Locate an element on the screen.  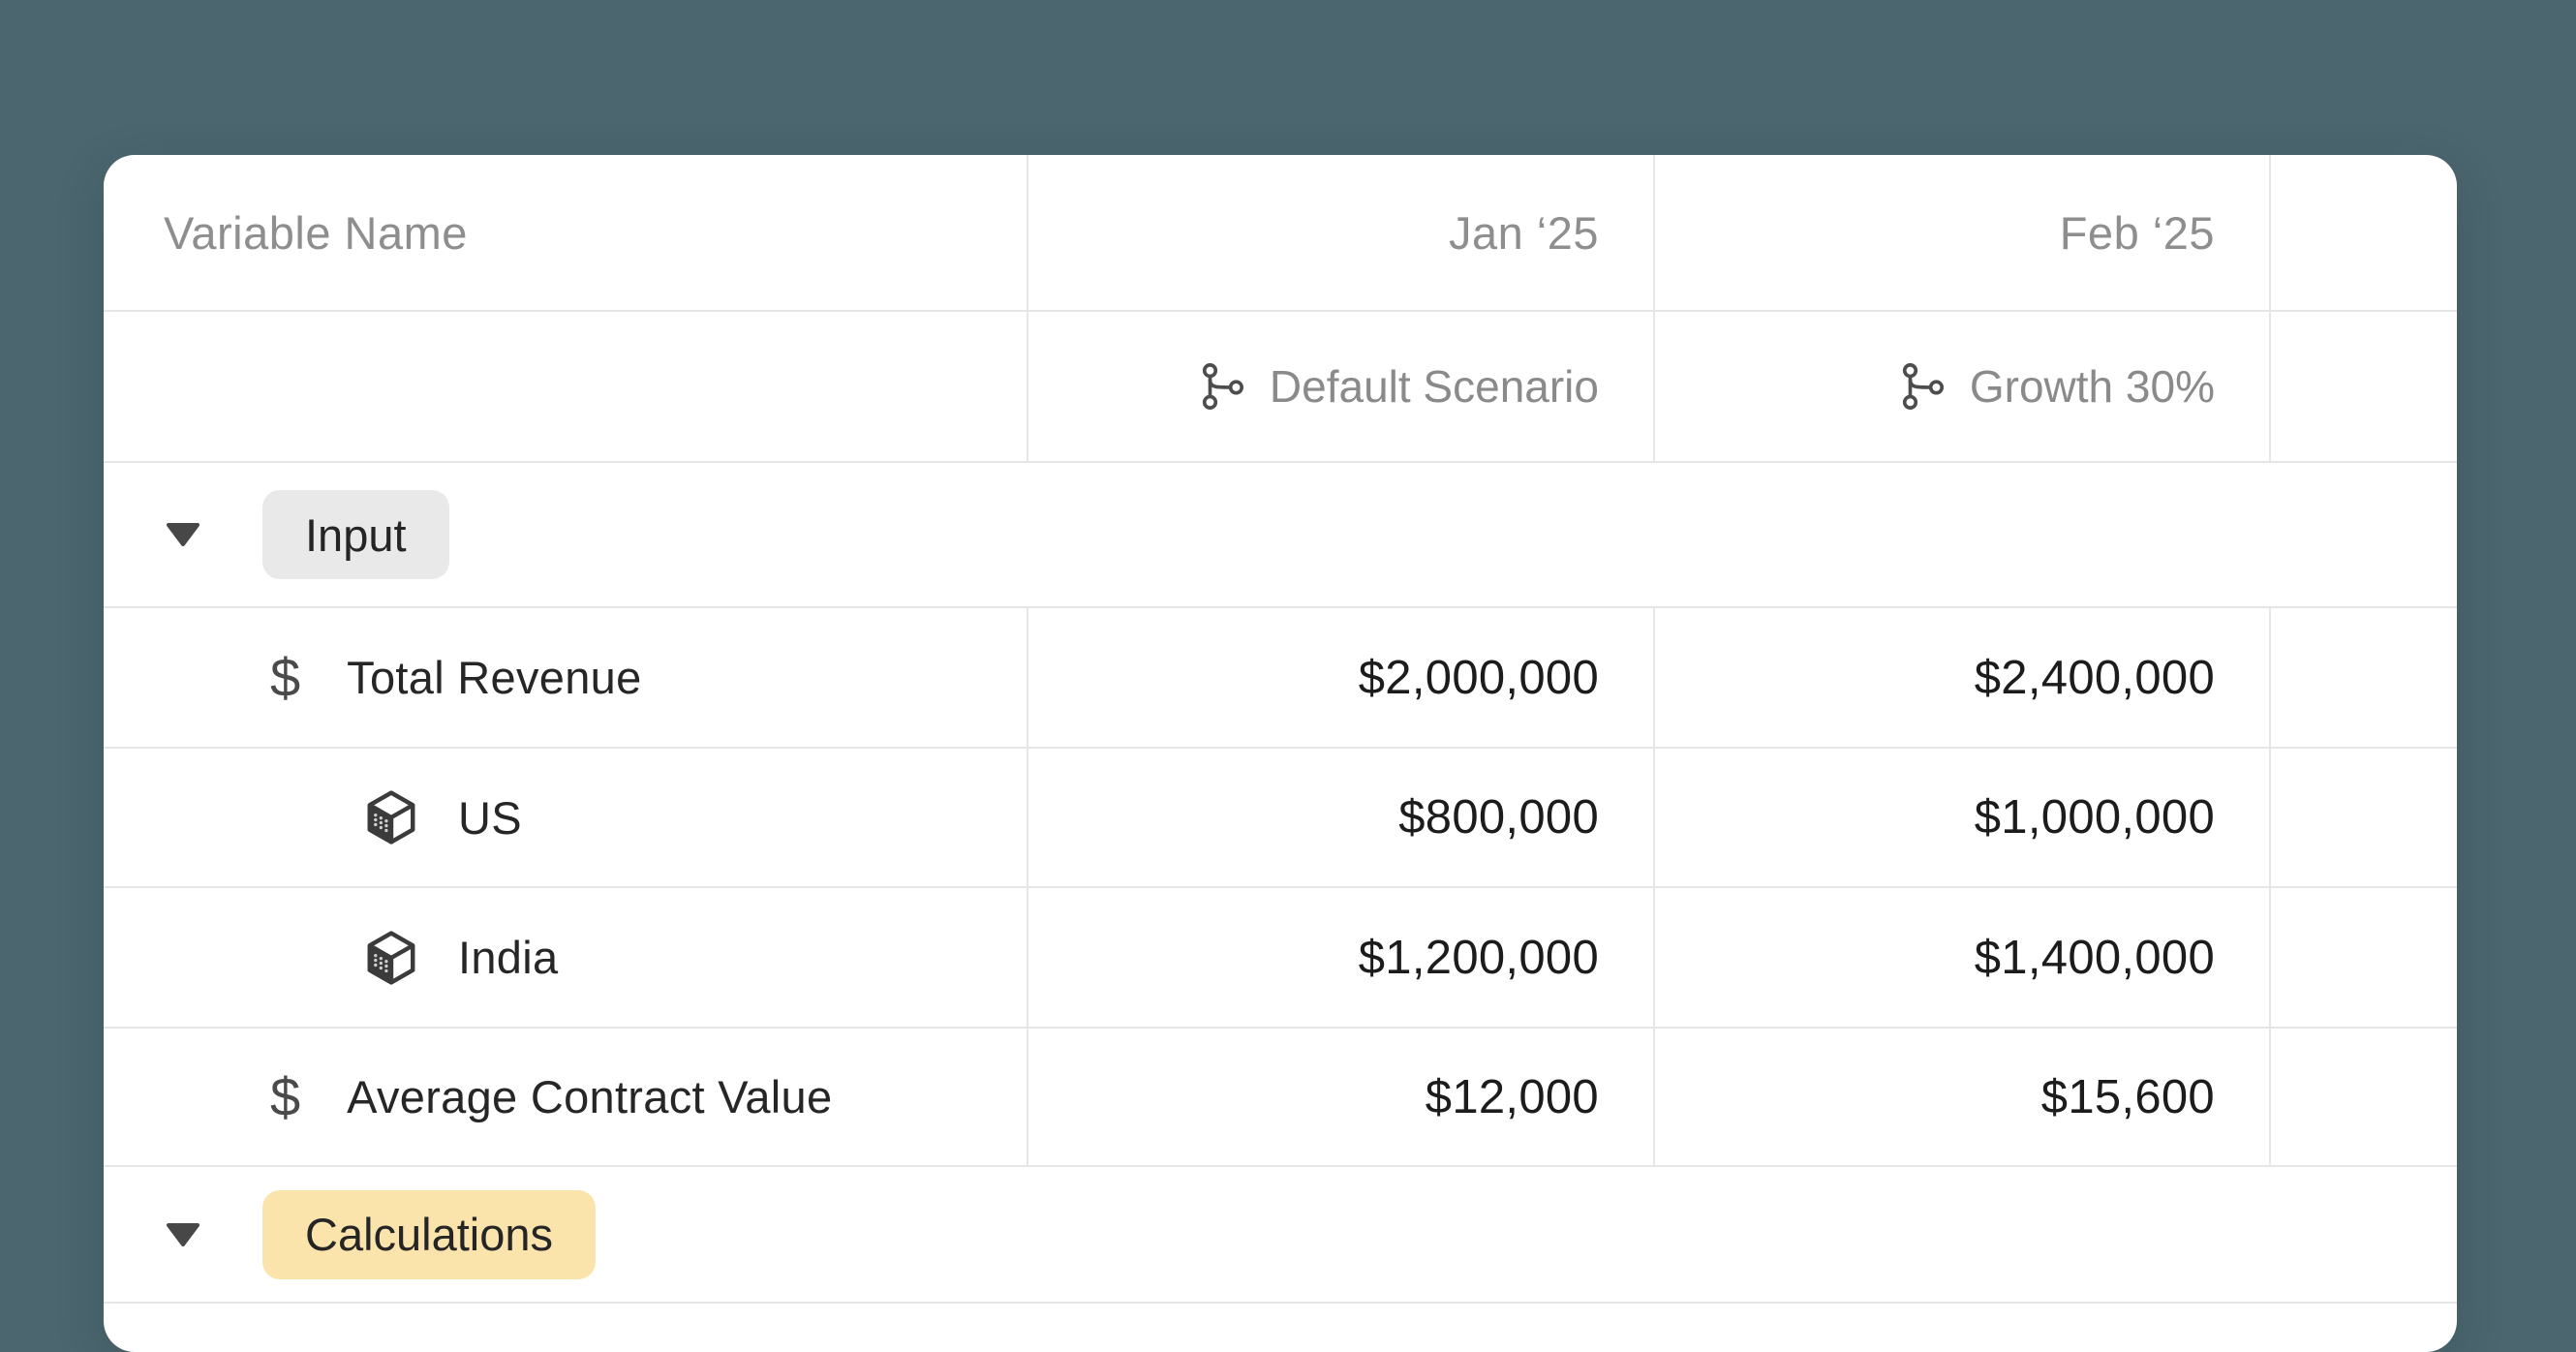
column-header-variable-name: Variable Name is located at coordinates (565, 232).